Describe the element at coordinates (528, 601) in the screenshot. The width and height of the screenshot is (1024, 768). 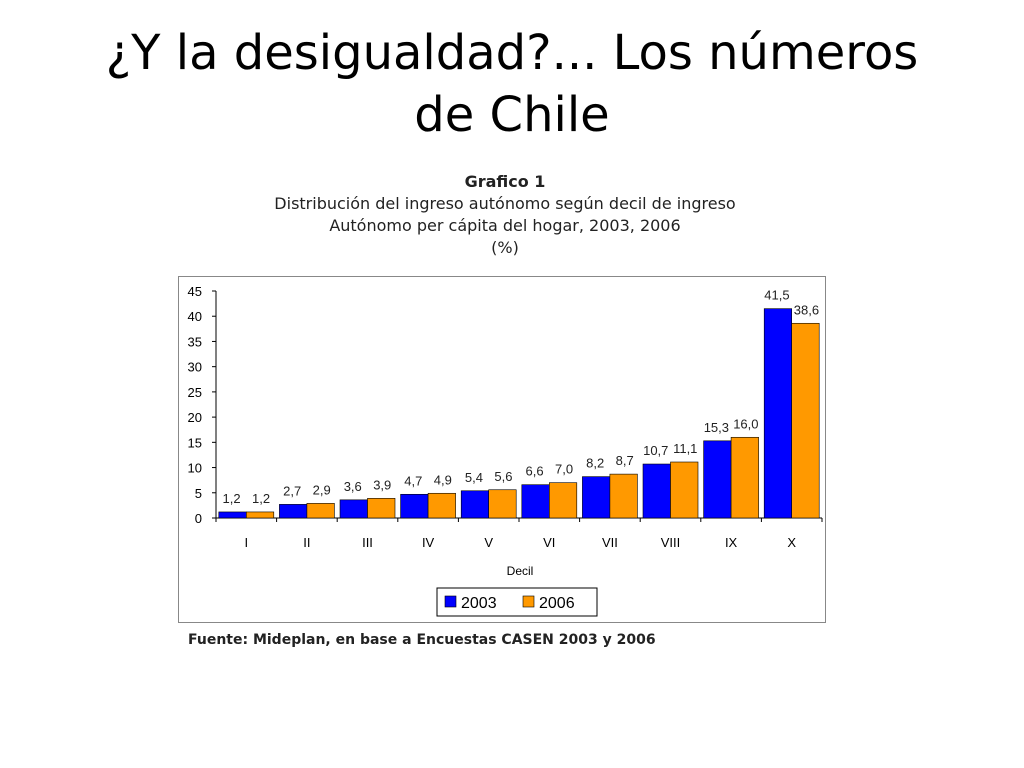
I see `legend-swatch-2006` at that location.